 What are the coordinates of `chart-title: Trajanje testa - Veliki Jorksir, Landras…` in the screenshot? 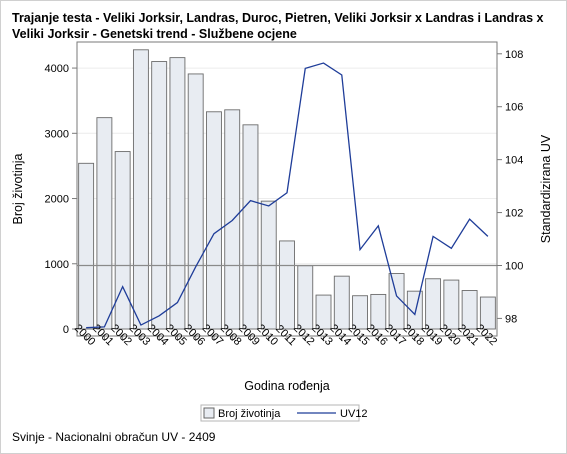 It's located at (278, 26).